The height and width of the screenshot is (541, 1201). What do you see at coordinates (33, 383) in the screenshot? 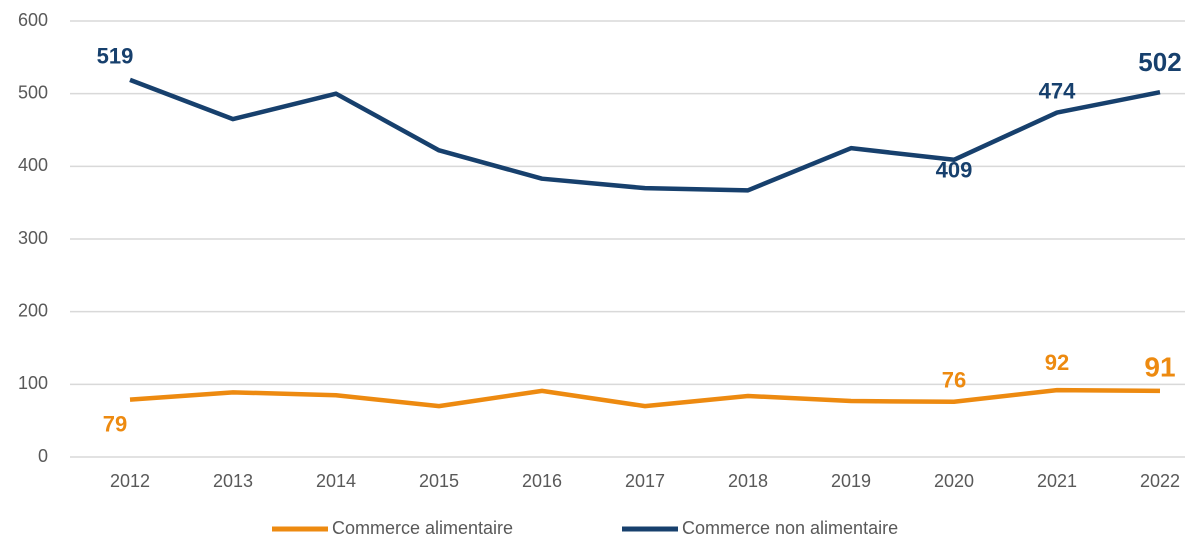
I see `y-tick-label: 100` at bounding box center [33, 383].